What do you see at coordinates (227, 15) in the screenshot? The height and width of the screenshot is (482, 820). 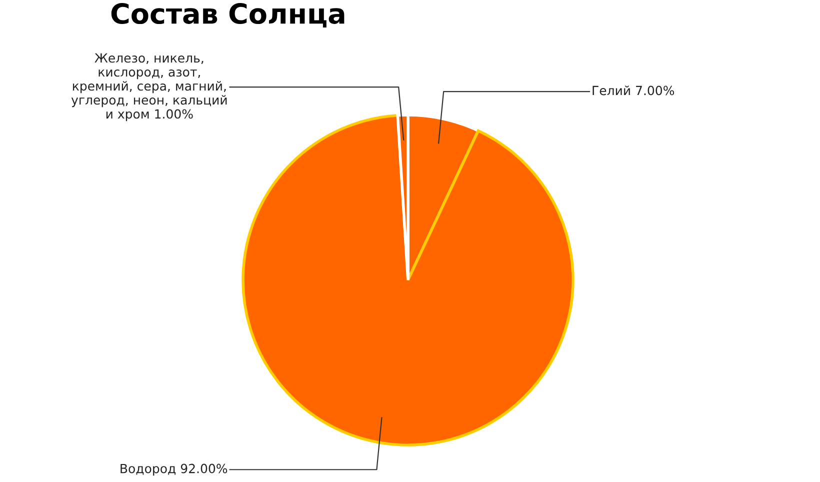 I see `chart-title: Состав Солнца` at bounding box center [227, 15].